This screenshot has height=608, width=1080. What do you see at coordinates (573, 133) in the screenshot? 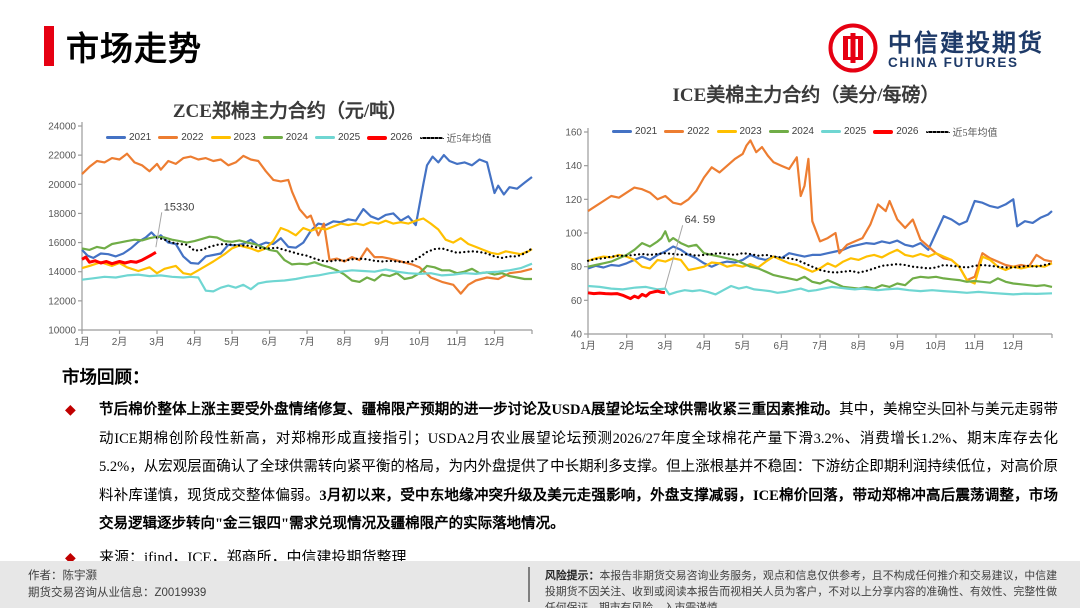
I see `svg-text: 160` at bounding box center [573, 133].